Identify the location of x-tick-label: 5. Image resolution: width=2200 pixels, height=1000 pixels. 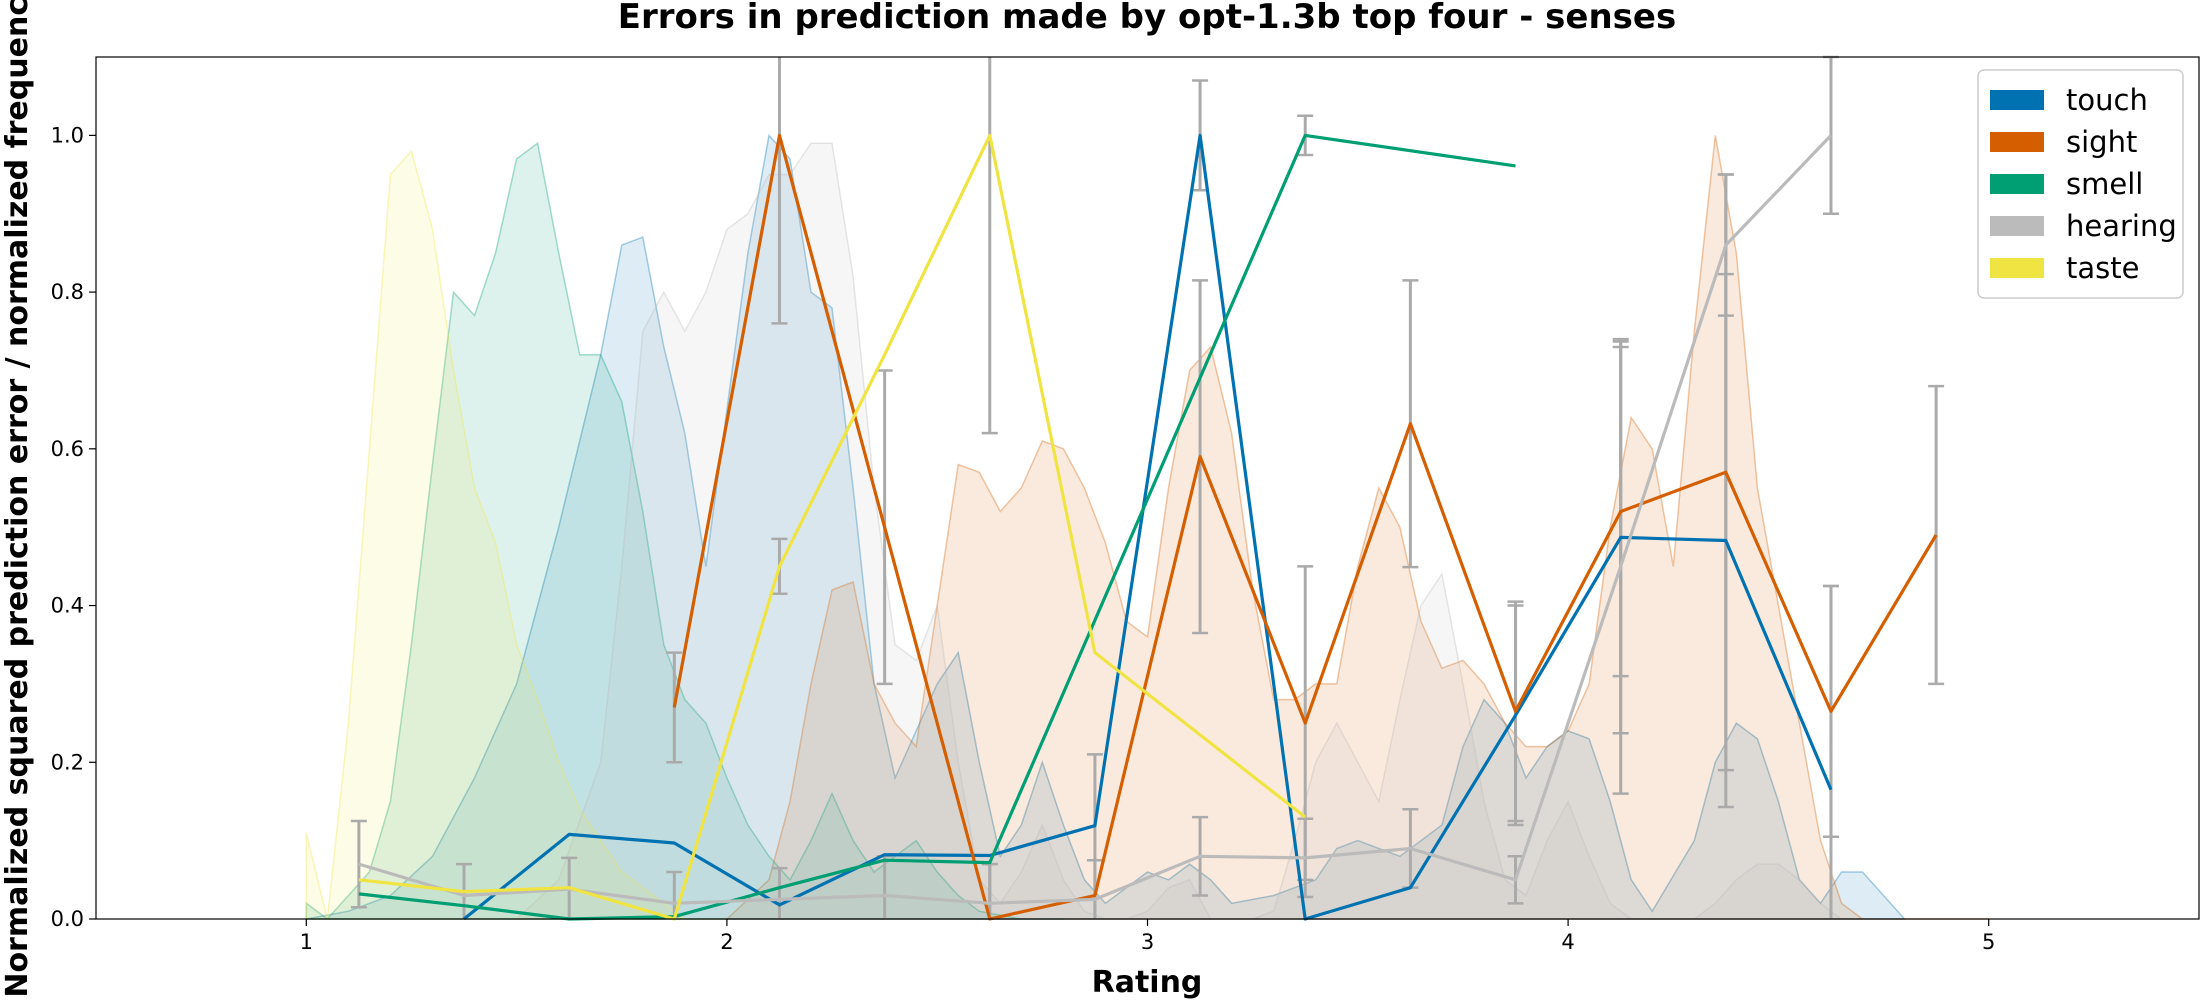
(1988, 942).